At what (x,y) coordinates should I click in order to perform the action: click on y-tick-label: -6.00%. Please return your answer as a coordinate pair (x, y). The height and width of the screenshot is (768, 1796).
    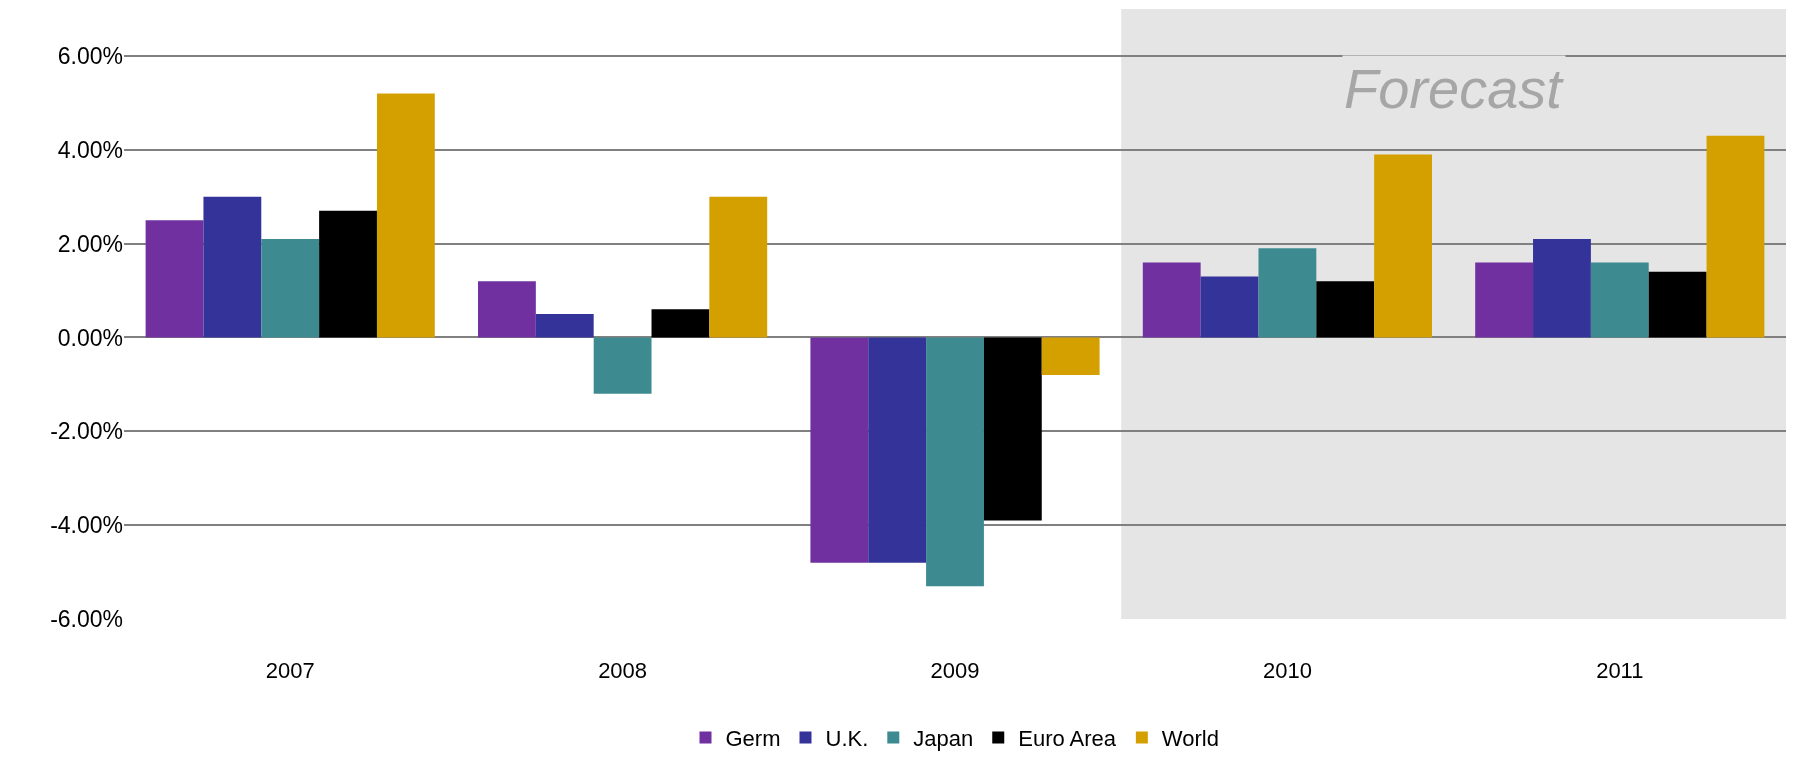
    Looking at the image, I should click on (86, 619).